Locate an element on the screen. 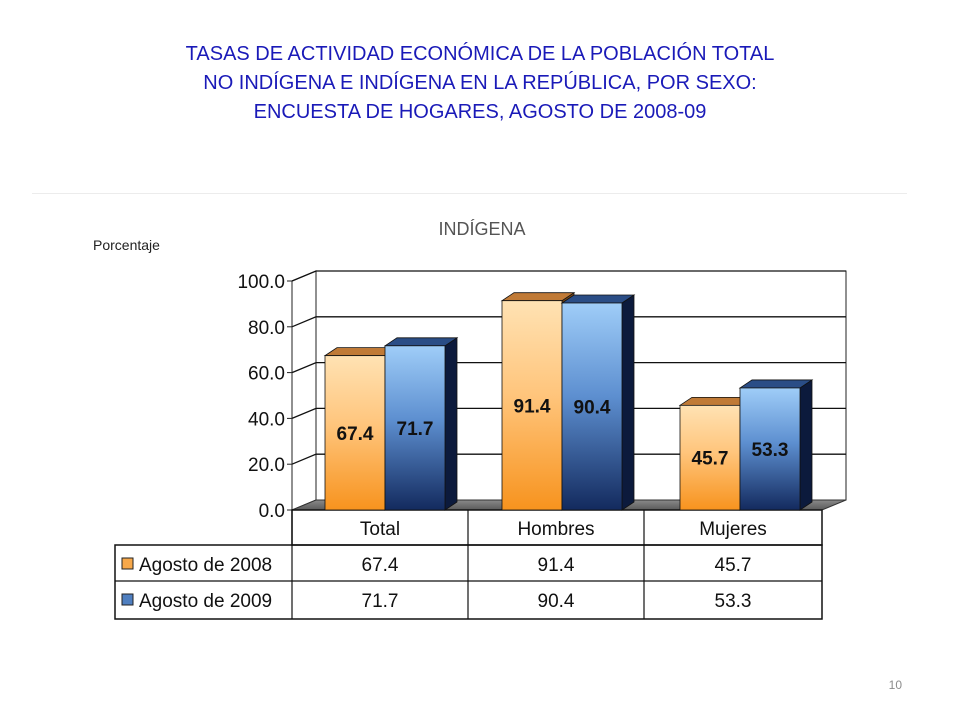 The width and height of the screenshot is (960, 724). data-label: 67.4 is located at coordinates (355, 434).